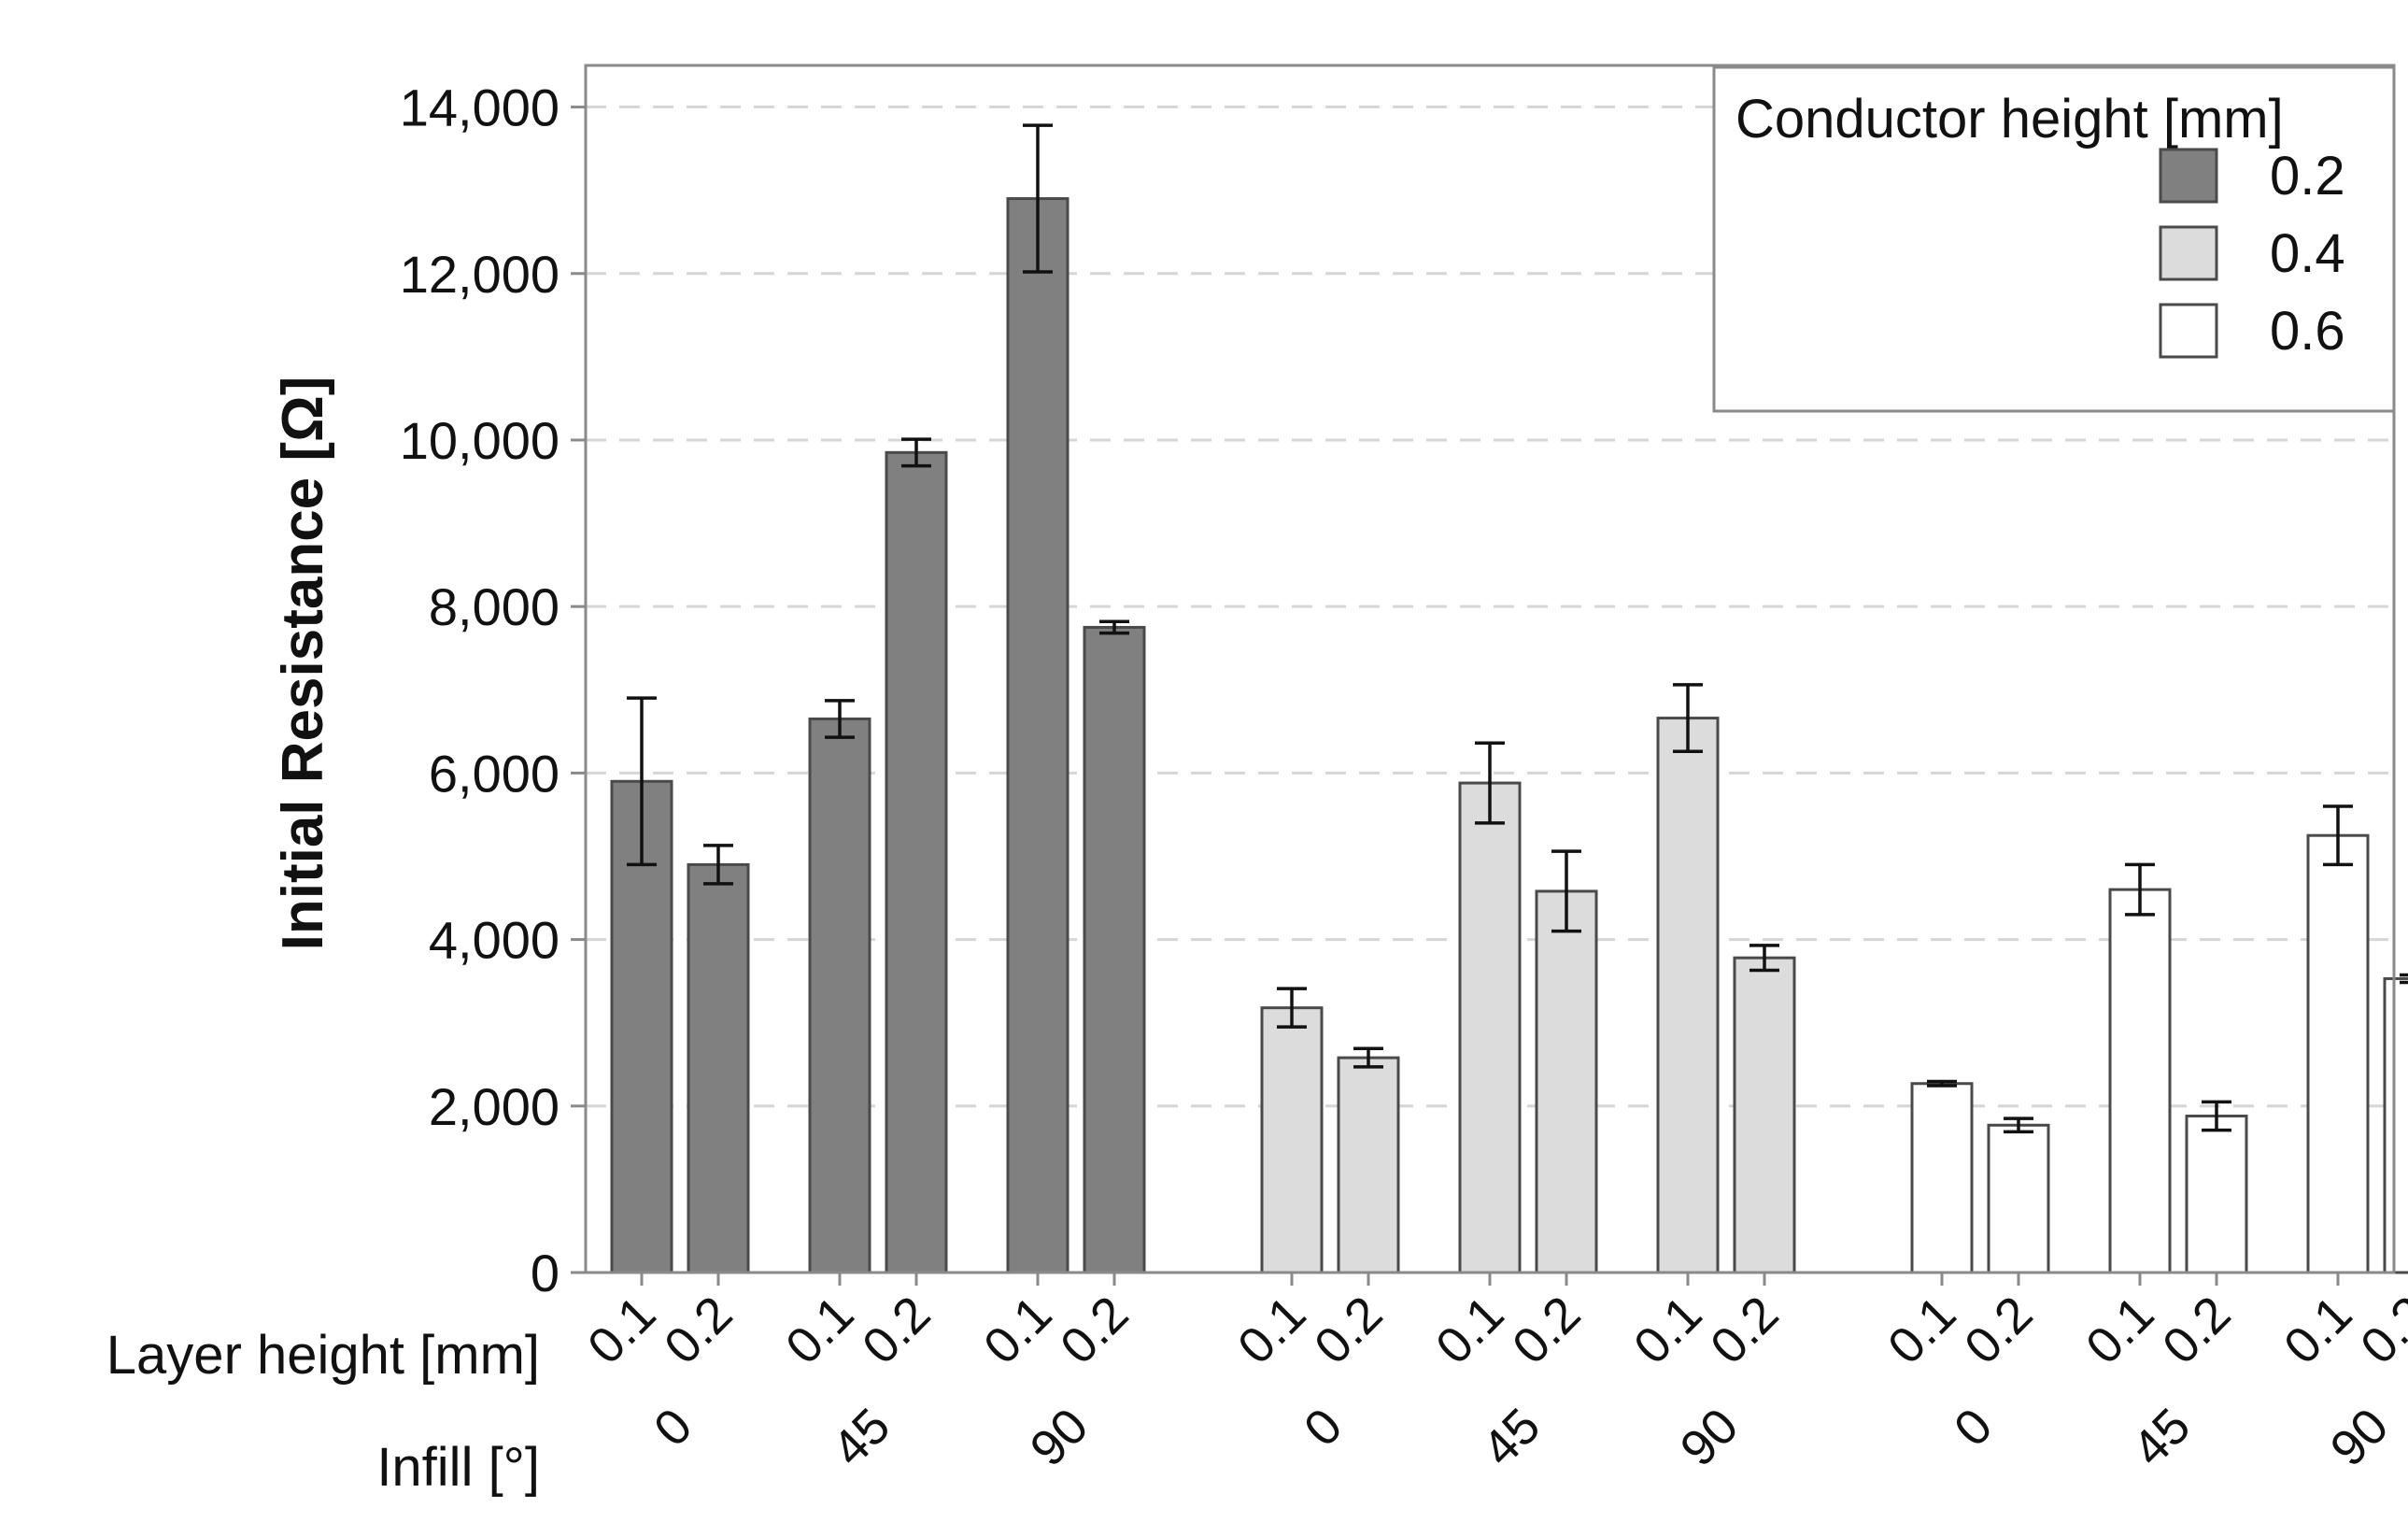 The height and width of the screenshot is (1536, 2408). Describe the element at coordinates (718, 1068) in the screenshot. I see `bar-h0.2-infill0-layer0.2` at that location.